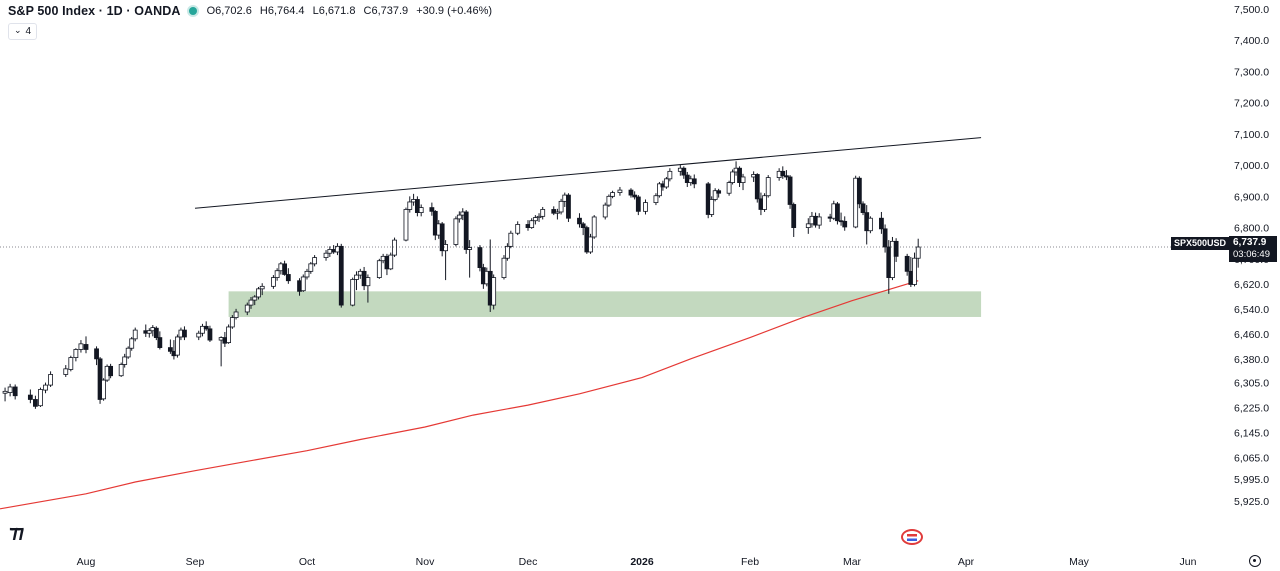  What do you see at coordinates (315, 11) in the screenshot?
I see `low-label: L` at bounding box center [315, 11].